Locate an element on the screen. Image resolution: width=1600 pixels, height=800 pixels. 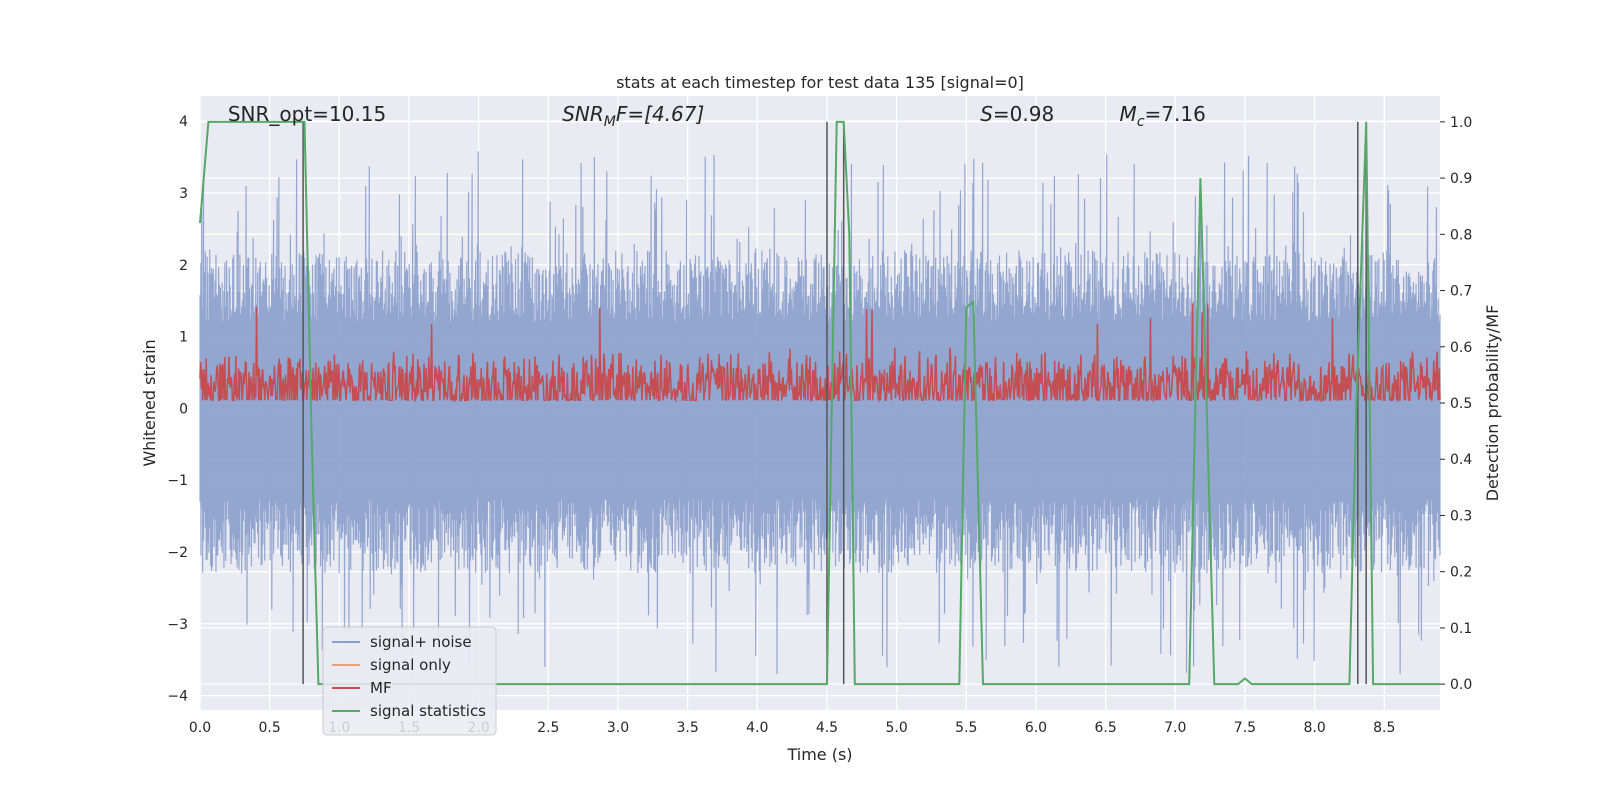
y-tick-label-4: 0 is located at coordinates (183, 409).